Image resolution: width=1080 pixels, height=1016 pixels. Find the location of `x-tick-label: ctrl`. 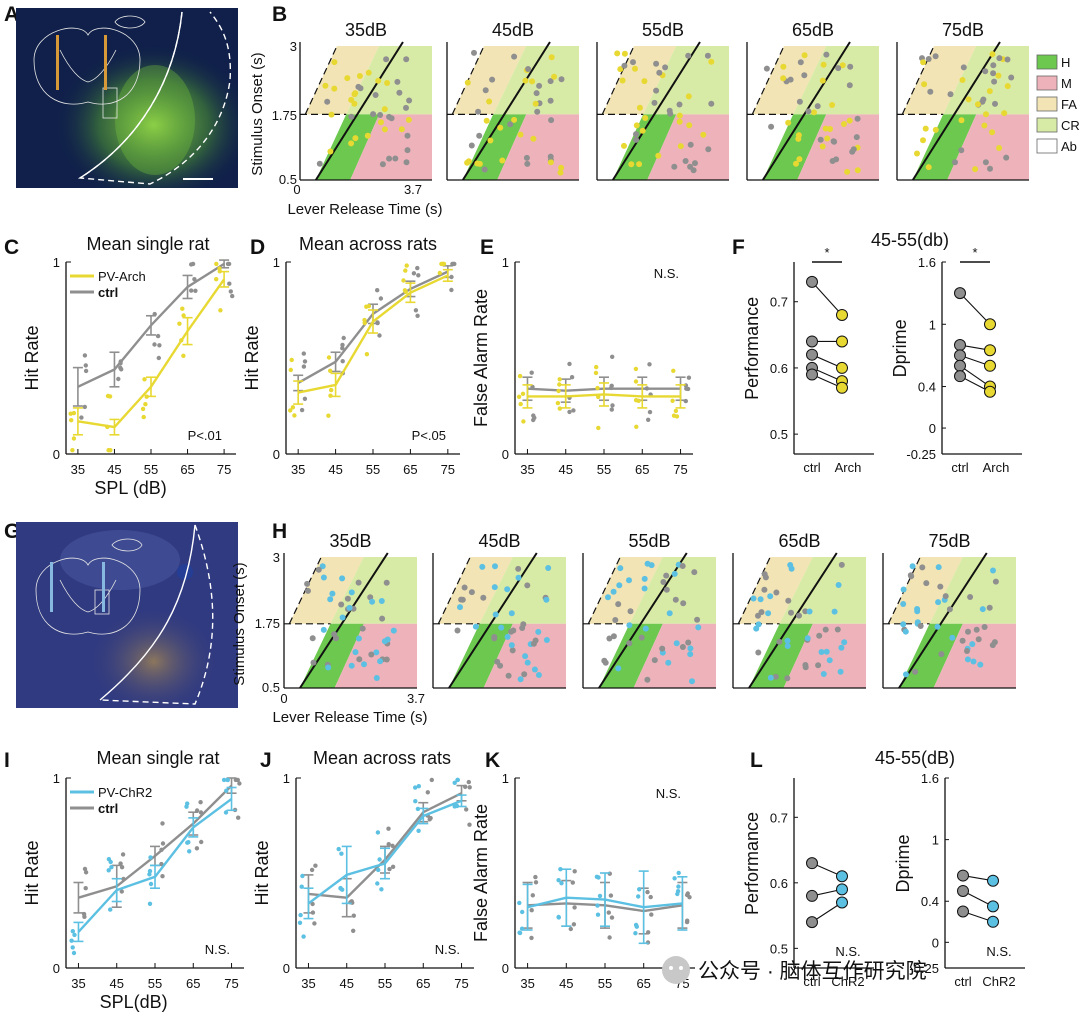

x-tick-label: ctrl is located at coordinates (959, 467).